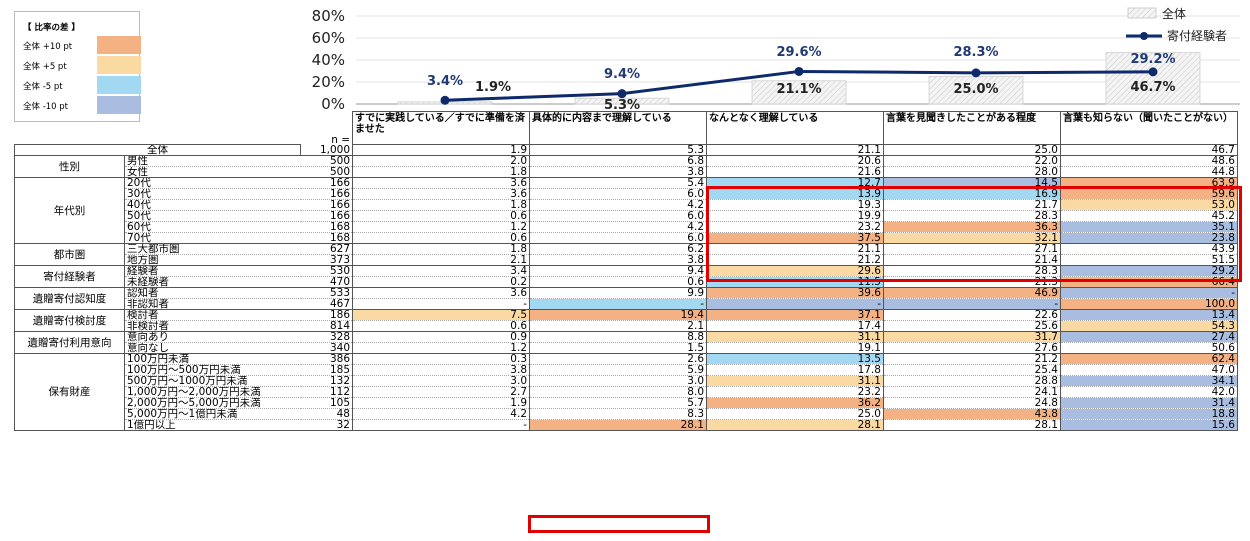 The width and height of the screenshot is (1250, 541). Describe the element at coordinates (618, 315) in the screenshot. I see `value-cell: 19.4` at that location.